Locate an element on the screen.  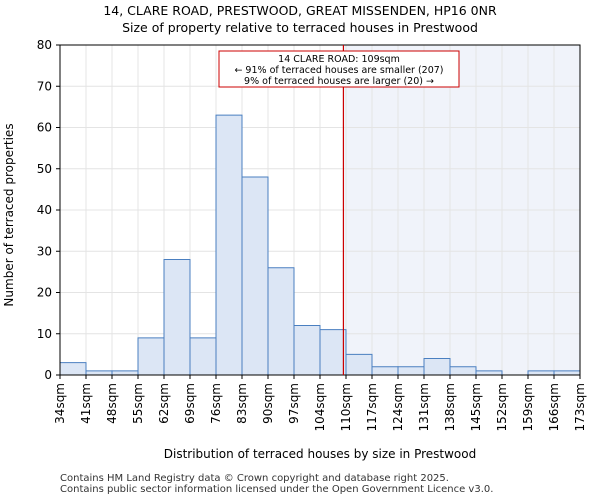
y-tick-label: 20 is located at coordinates (44, 293).